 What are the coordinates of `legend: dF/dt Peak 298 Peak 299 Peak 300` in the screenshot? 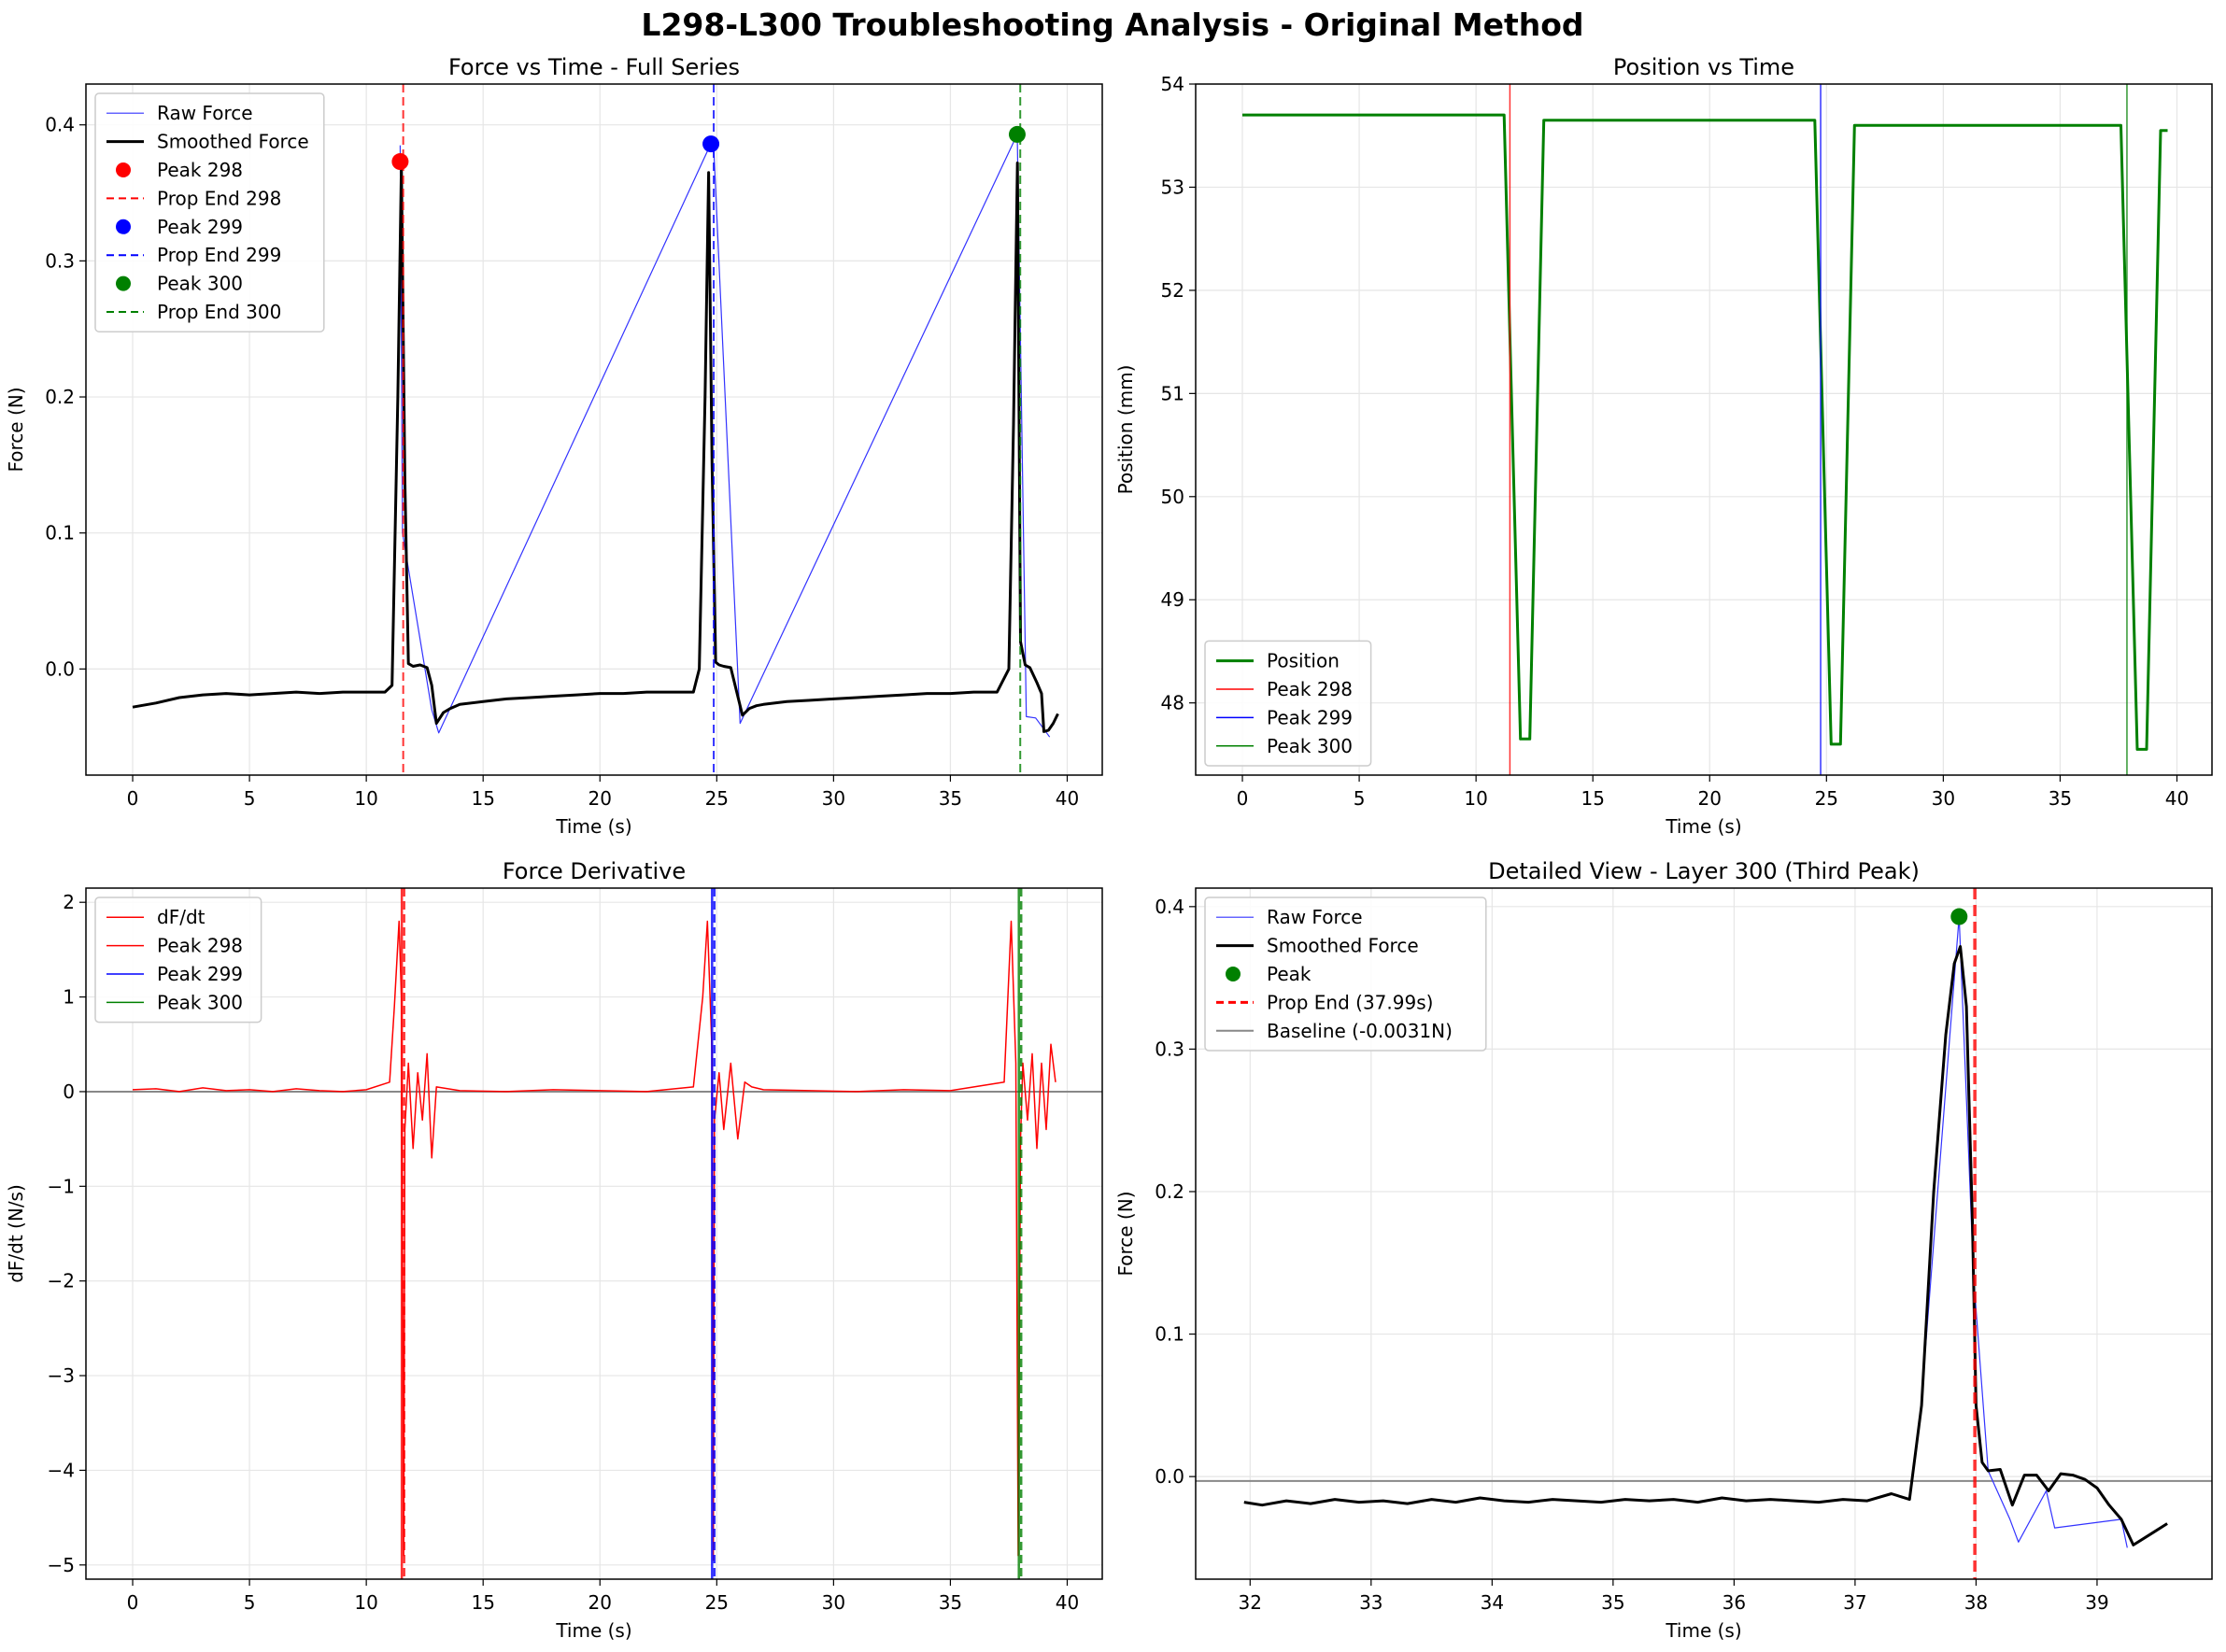 It's located at (178, 960).